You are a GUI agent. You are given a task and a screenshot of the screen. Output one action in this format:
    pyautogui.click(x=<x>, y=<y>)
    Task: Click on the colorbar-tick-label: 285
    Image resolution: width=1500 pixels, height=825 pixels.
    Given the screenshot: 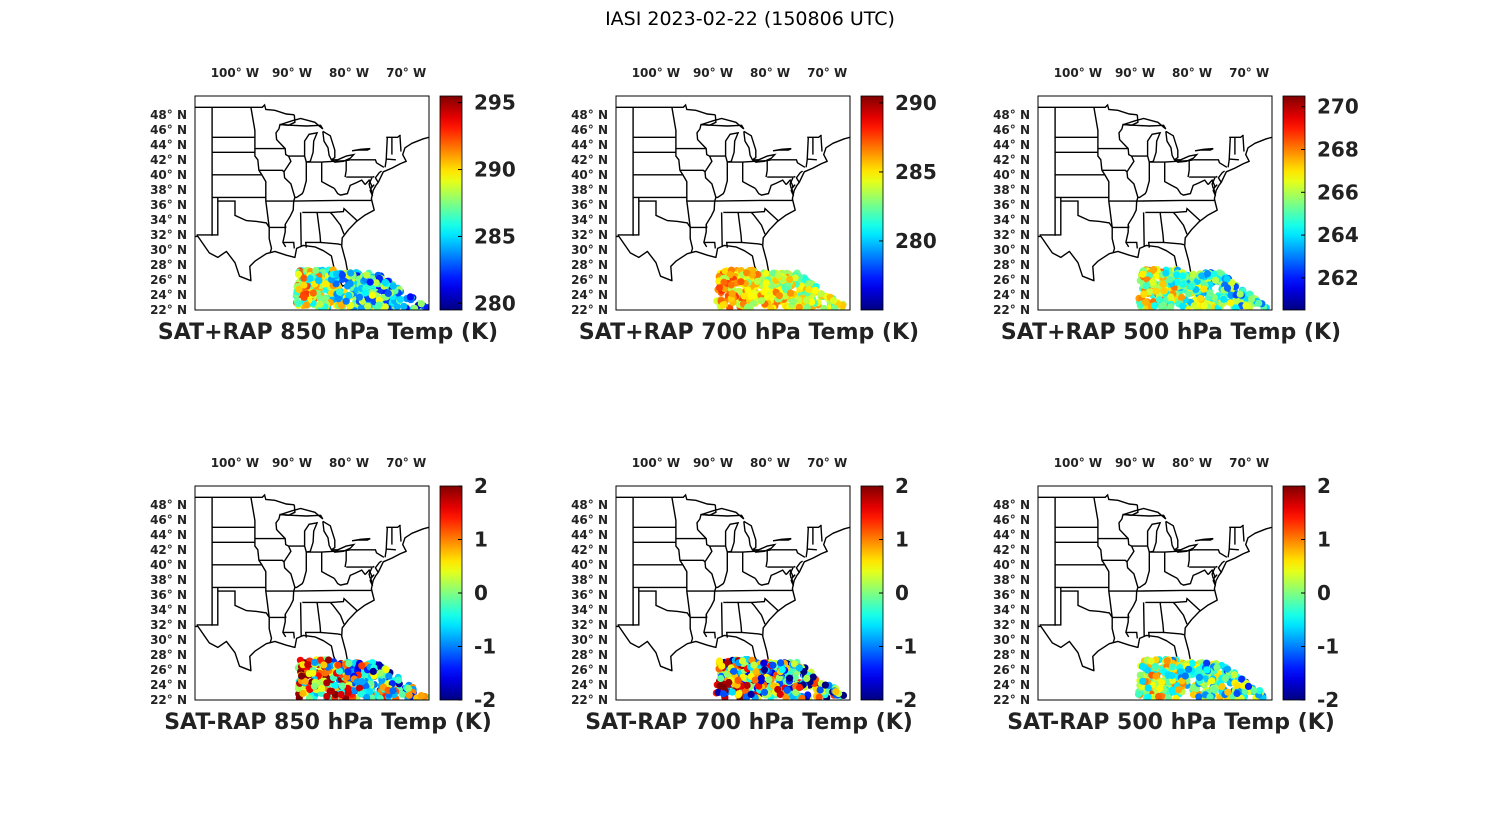 What is the action you would take?
    pyautogui.click(x=495, y=236)
    